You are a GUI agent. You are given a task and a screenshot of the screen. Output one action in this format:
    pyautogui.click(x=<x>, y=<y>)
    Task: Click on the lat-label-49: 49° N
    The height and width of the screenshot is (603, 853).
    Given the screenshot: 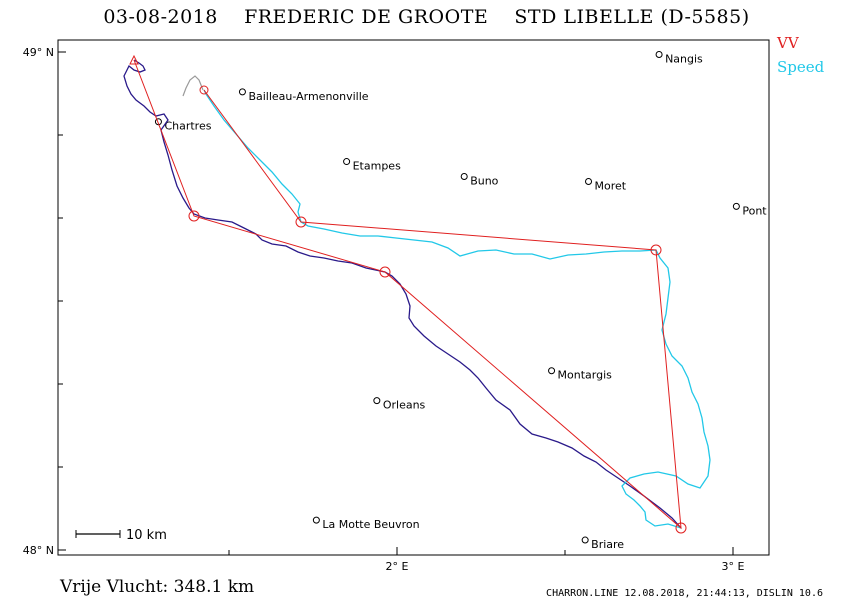 What is the action you would take?
    pyautogui.click(x=38, y=52)
    